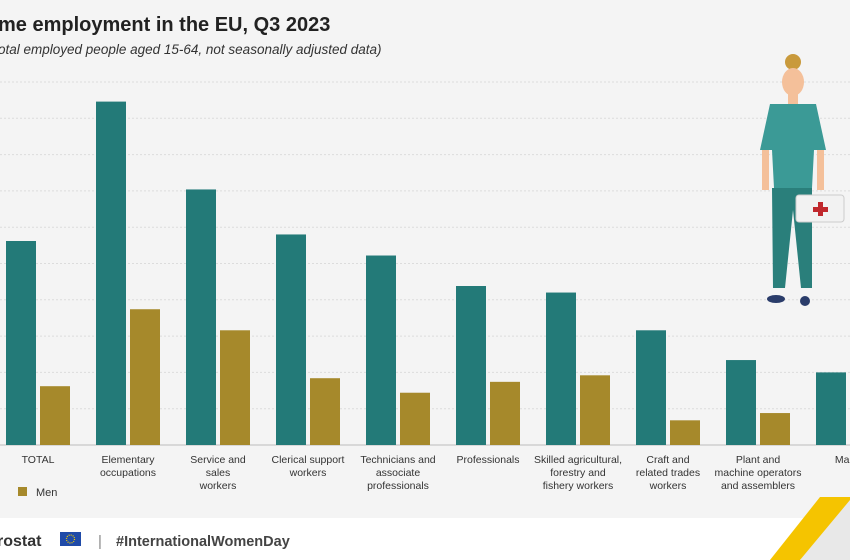  Describe the element at coordinates (308, 466) in the screenshot. I see `x-tick-label: Clerical support workers` at that location.